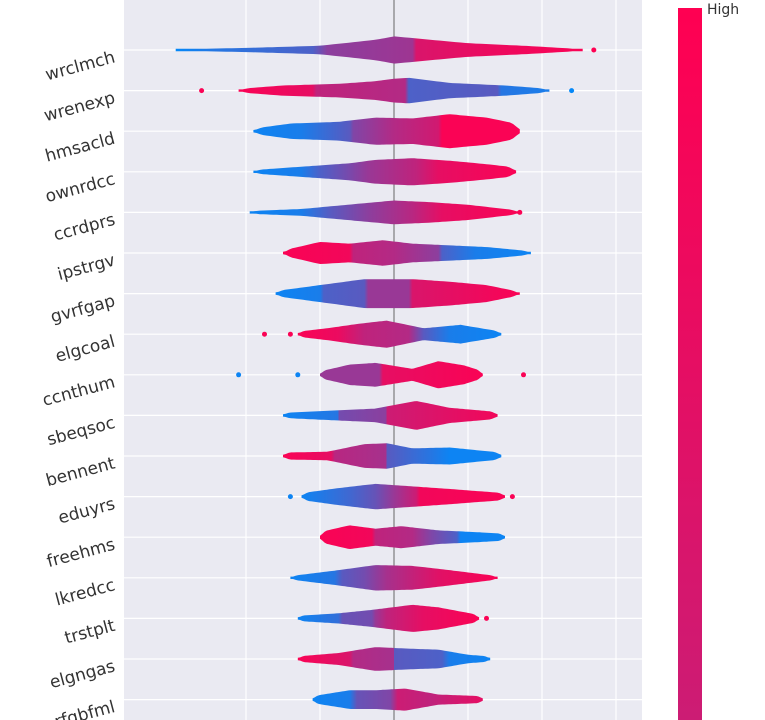  I want to click on feature-label-elgcoal: elgcoal, so click(85, 349).